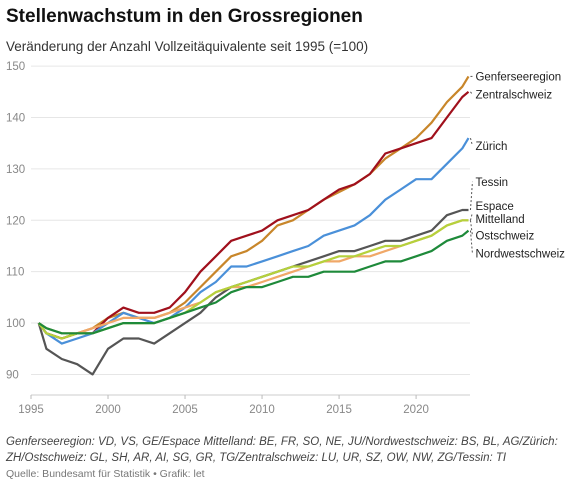 The width and height of the screenshot is (582, 487). Describe the element at coordinates (499, 213) in the screenshot. I see `series-label: Espace Mittelland` at that location.